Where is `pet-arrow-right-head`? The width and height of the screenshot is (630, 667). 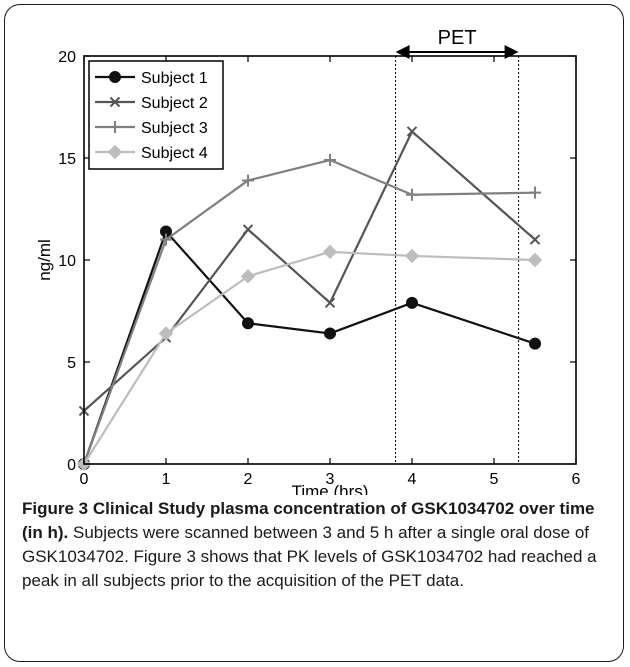 pet-arrow-right-head is located at coordinates (511, 52).